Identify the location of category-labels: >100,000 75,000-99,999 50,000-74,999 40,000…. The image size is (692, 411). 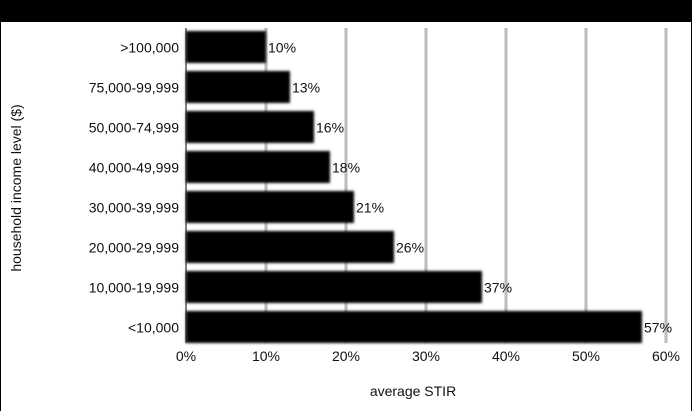
(134, 188).